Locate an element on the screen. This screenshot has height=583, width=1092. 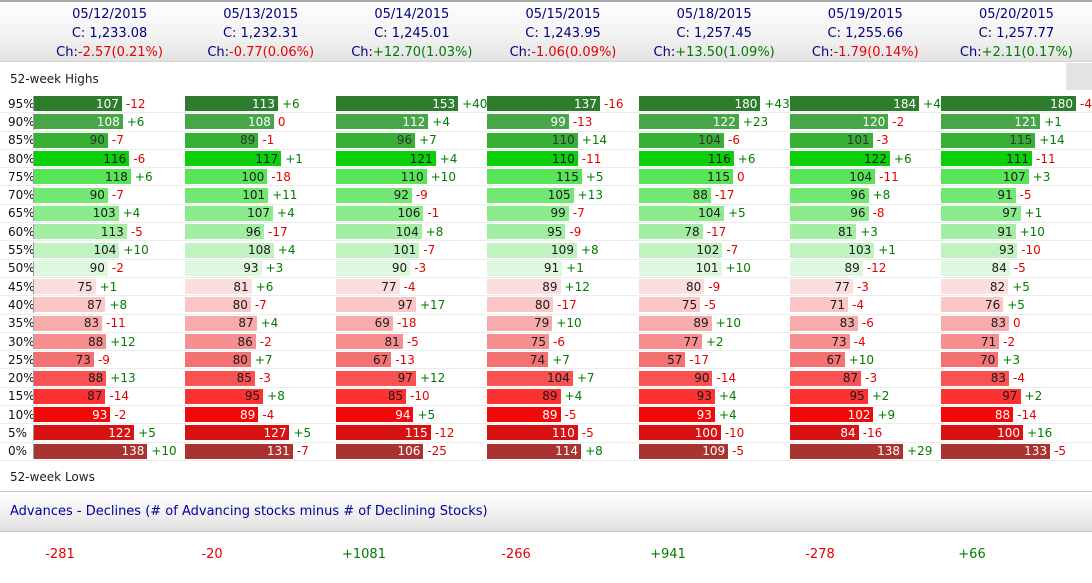
change-value: -25 is located at coordinates (437, 451).